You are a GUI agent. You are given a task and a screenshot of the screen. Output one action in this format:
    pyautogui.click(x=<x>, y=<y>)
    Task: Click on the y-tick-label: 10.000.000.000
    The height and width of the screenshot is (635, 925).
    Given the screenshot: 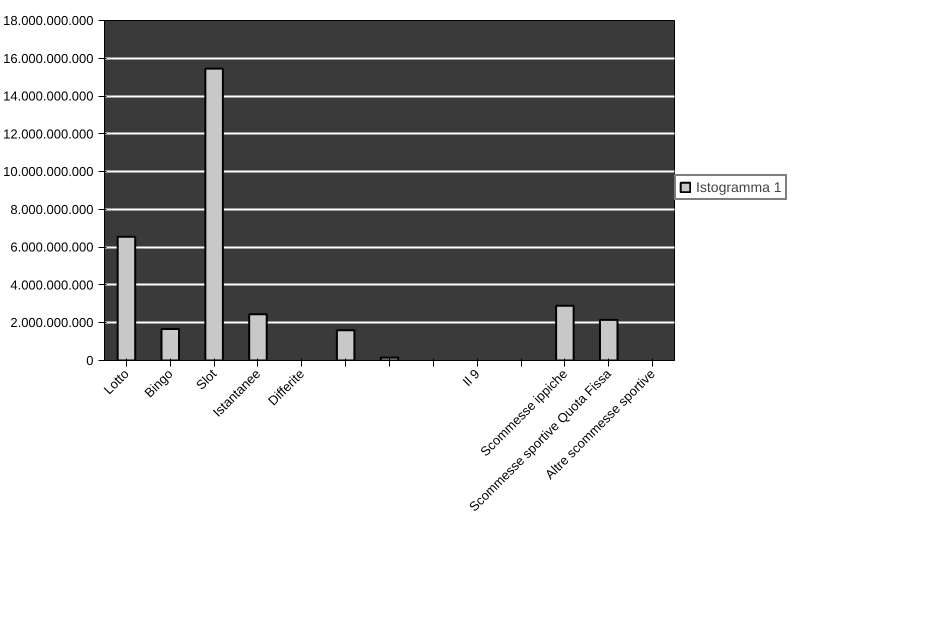 What is the action you would take?
    pyautogui.click(x=48, y=172)
    